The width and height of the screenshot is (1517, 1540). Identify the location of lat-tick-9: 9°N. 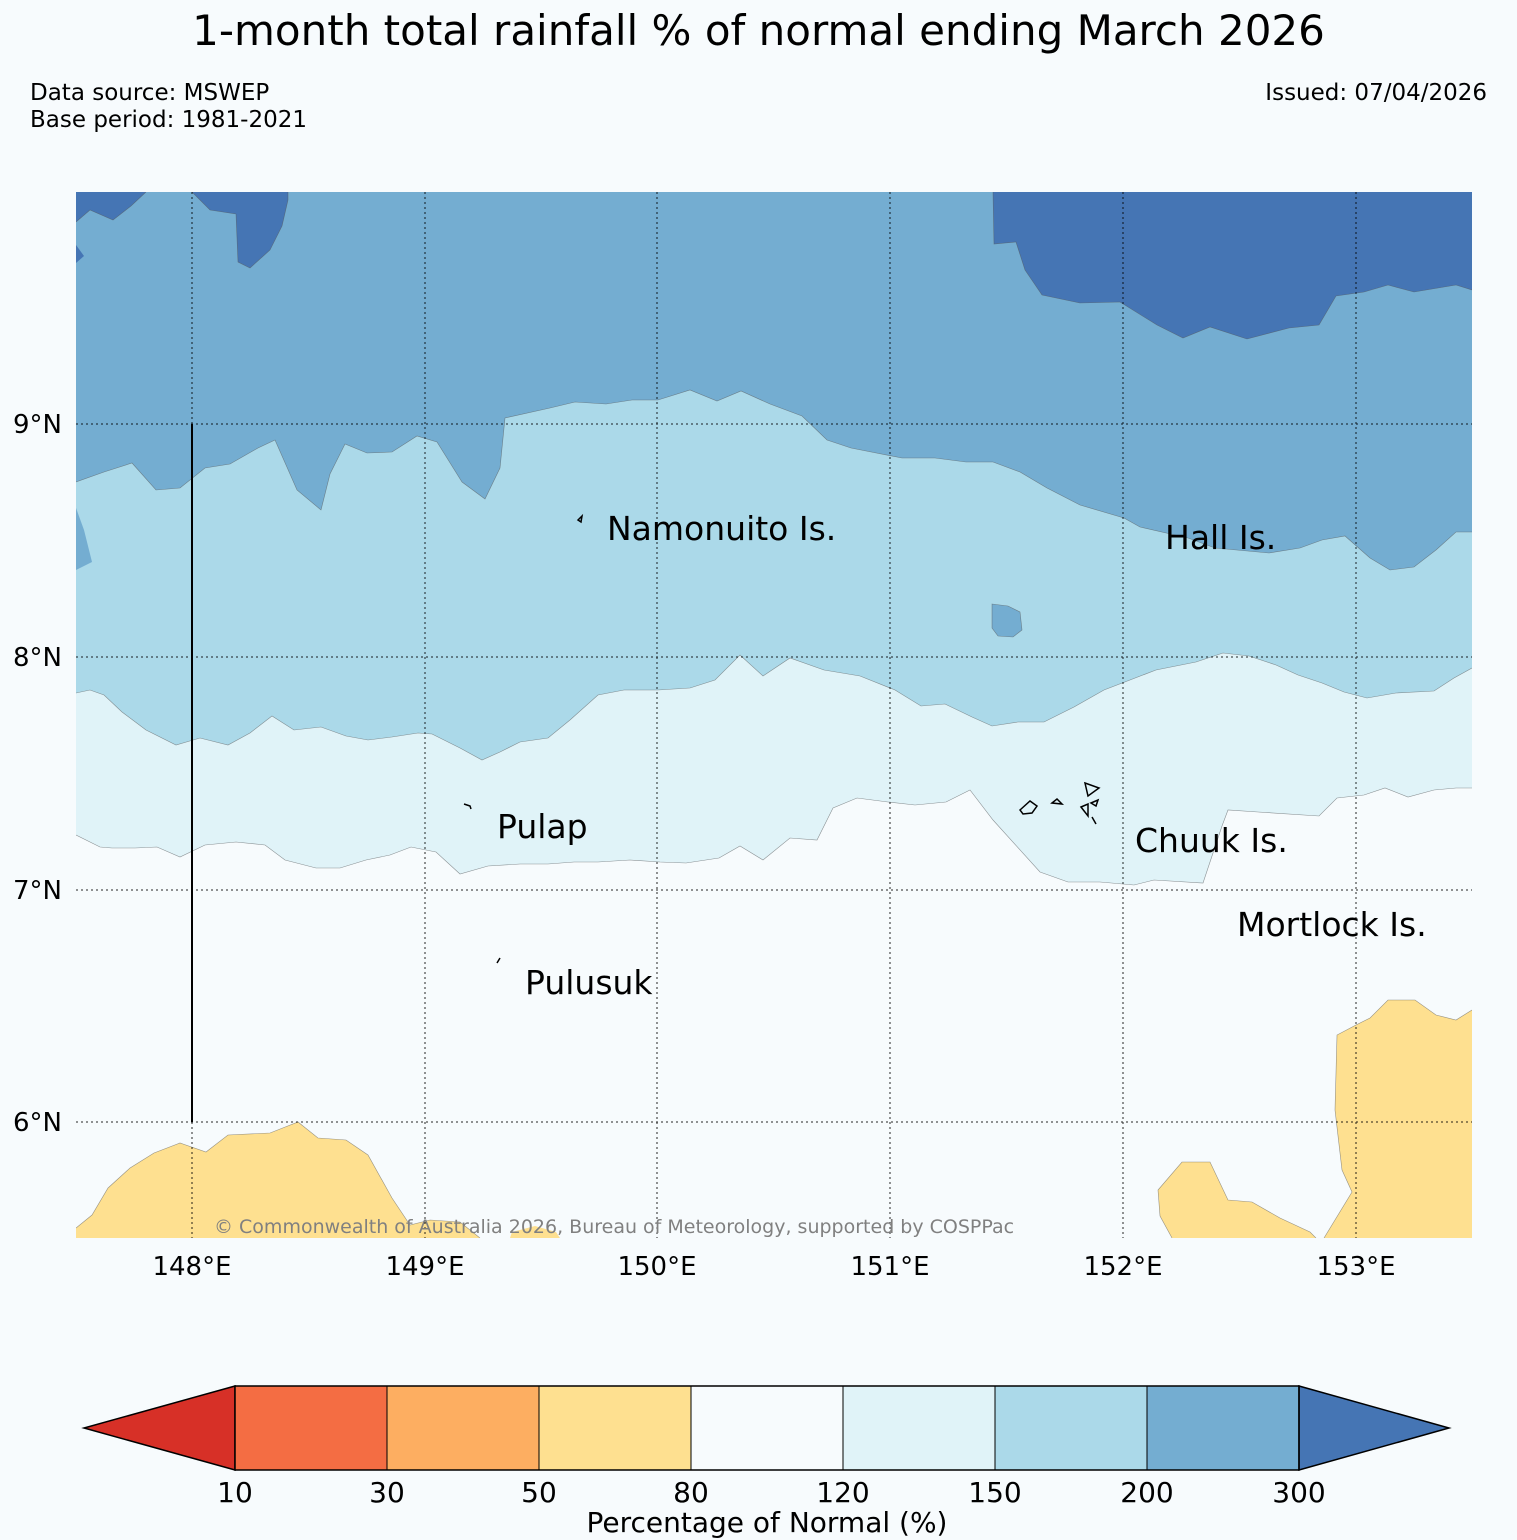
(37, 425).